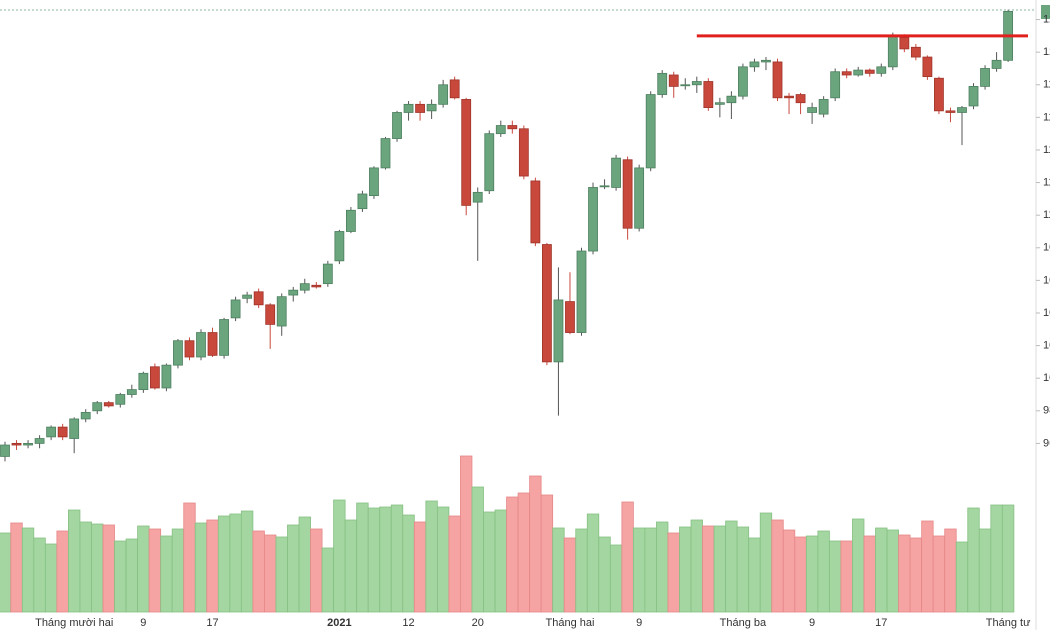  Describe the element at coordinates (743, 623) in the screenshot. I see `x-tick-label: Tháng ba` at that location.